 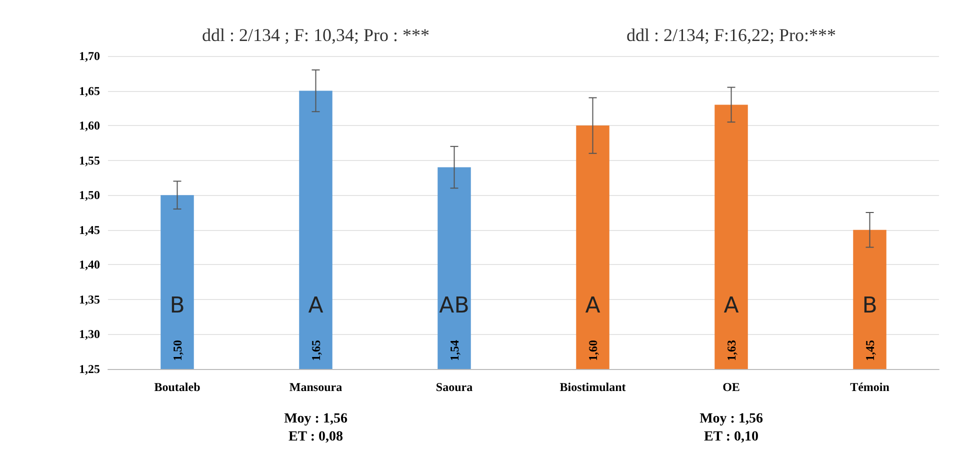 What do you see at coordinates (454, 387) in the screenshot?
I see `x-tick-label: Saoura` at bounding box center [454, 387].